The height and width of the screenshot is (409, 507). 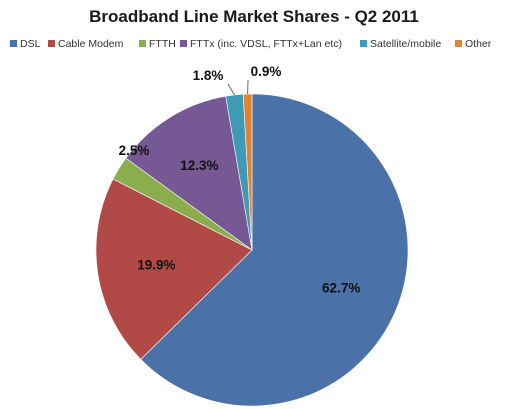 I want to click on chart-title: Broadband Line Market Shares - Q2 2011, so click(x=254, y=16).